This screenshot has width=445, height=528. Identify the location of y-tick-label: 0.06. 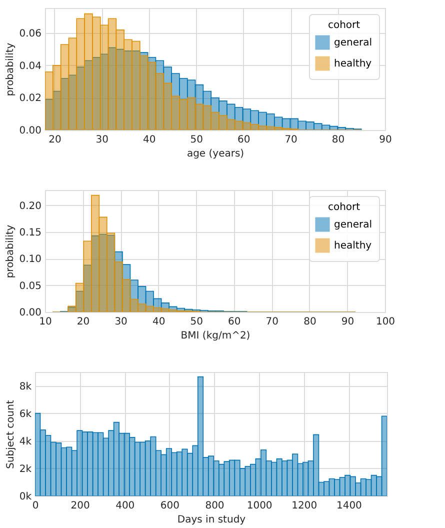
(30, 34).